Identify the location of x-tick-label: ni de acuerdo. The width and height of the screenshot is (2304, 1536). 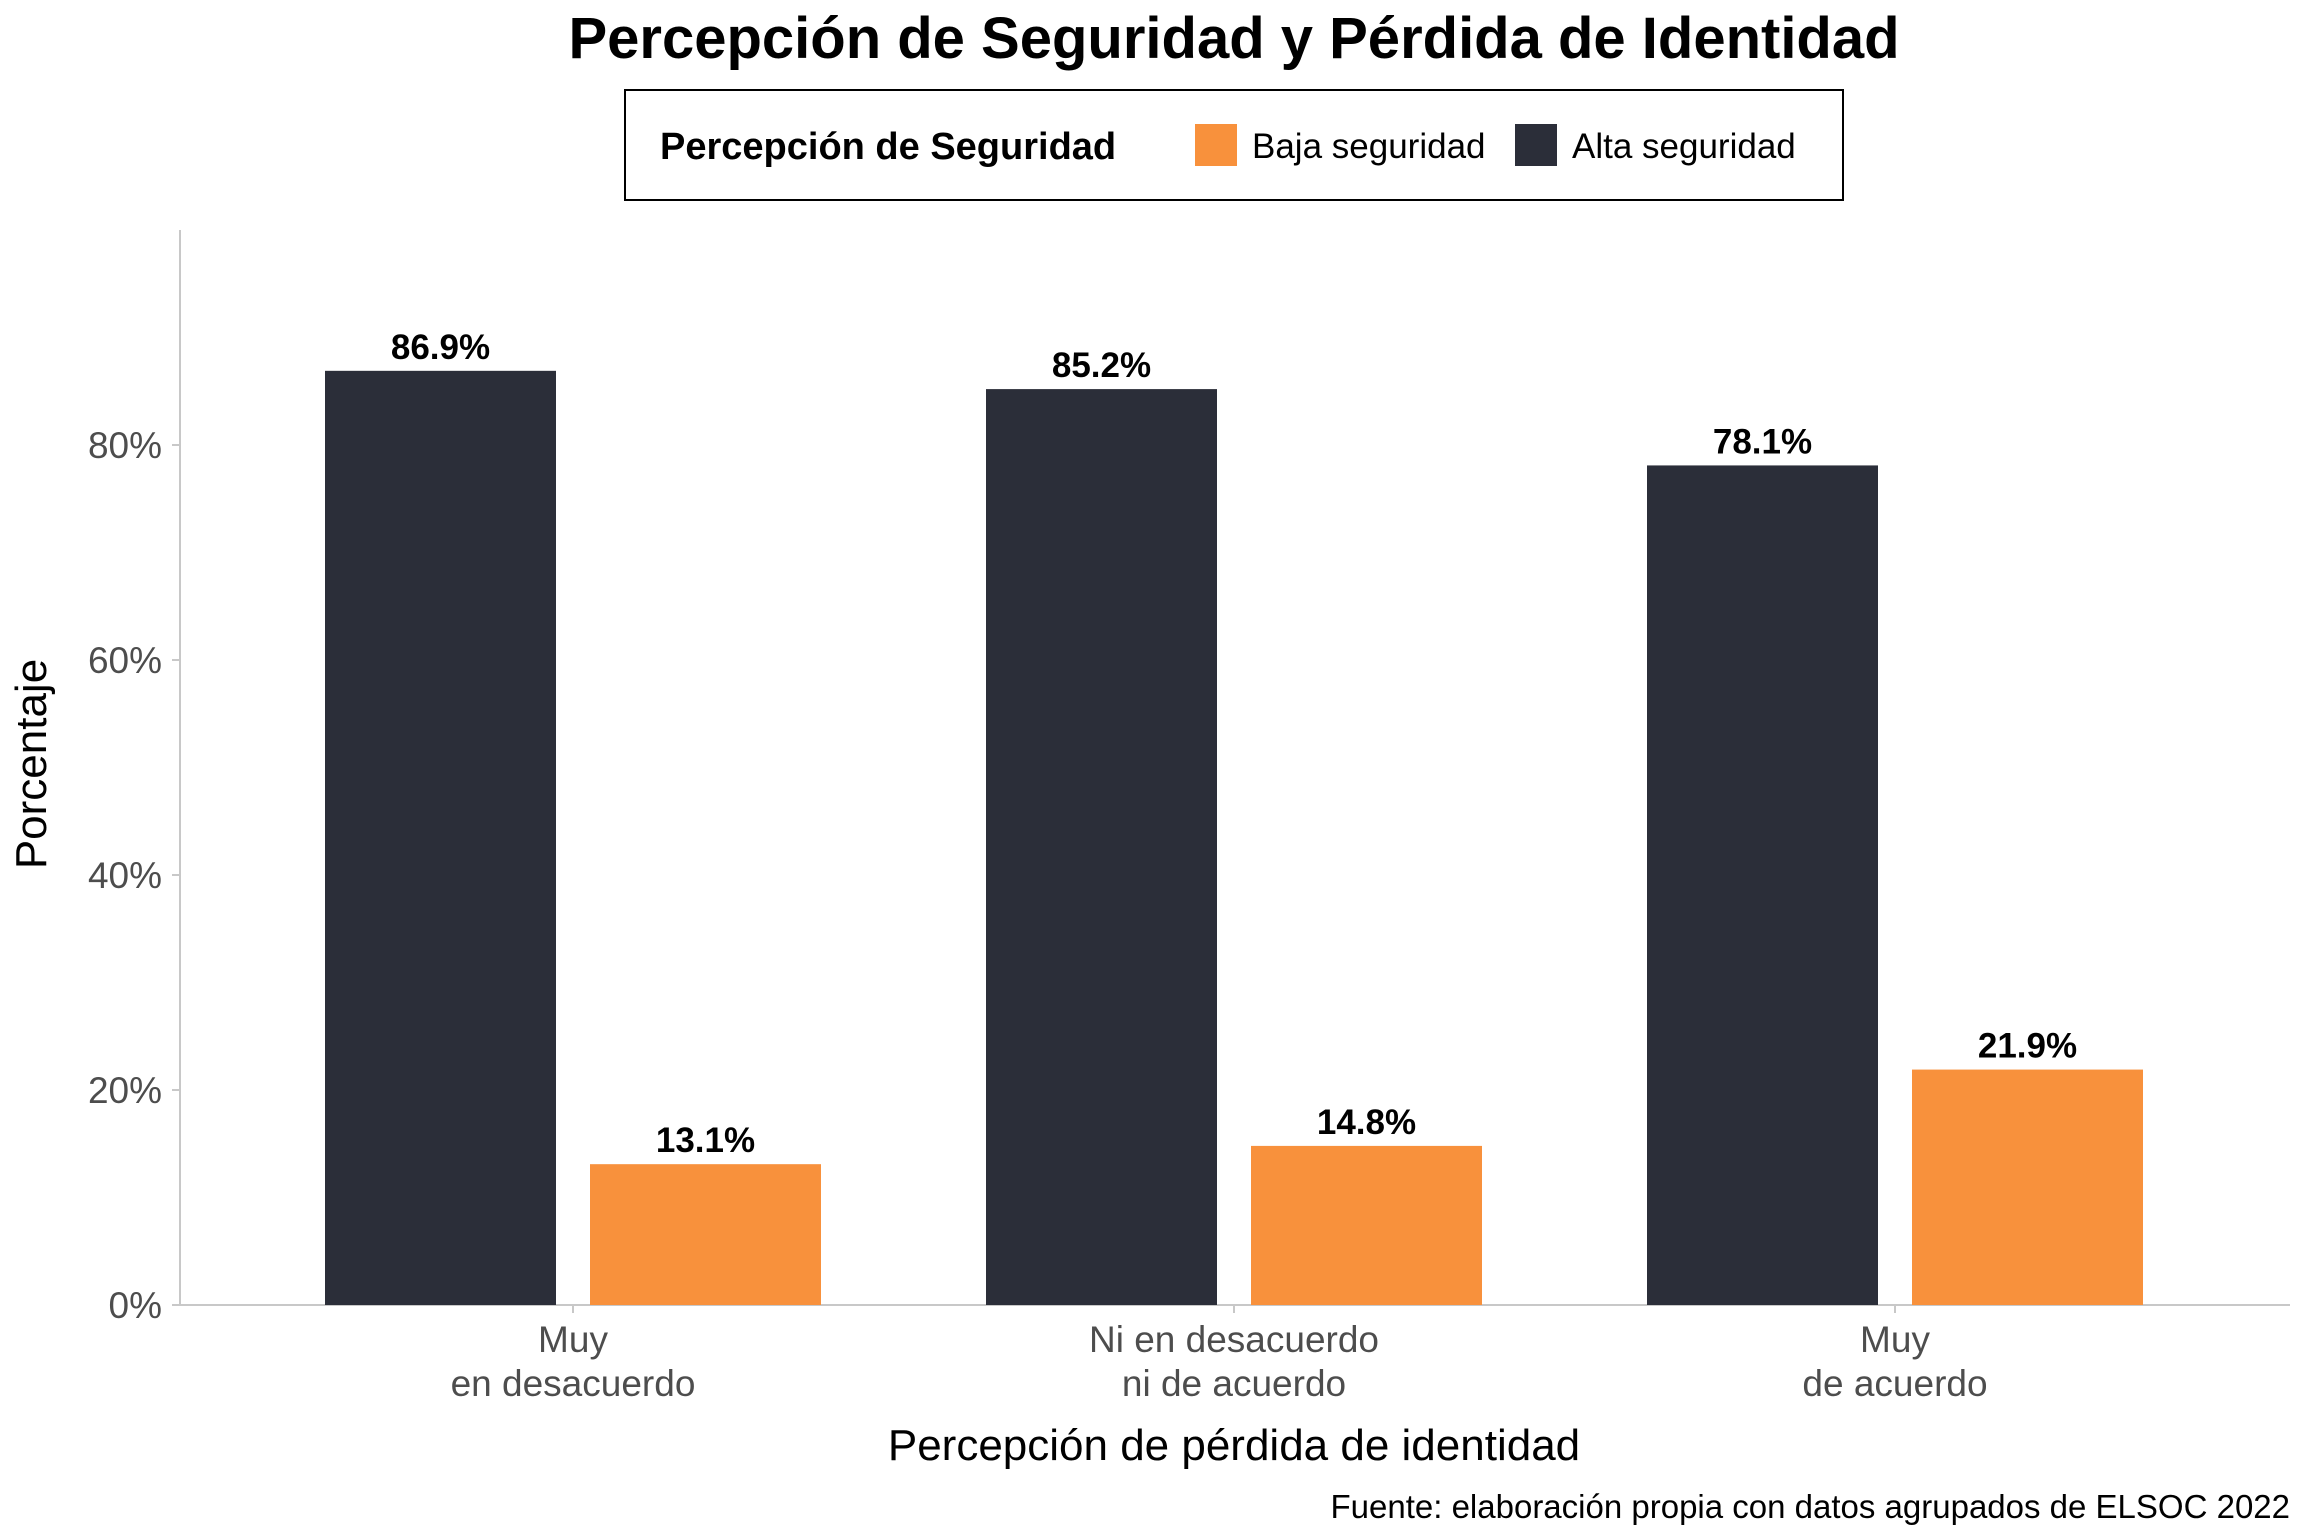
(1234, 1383).